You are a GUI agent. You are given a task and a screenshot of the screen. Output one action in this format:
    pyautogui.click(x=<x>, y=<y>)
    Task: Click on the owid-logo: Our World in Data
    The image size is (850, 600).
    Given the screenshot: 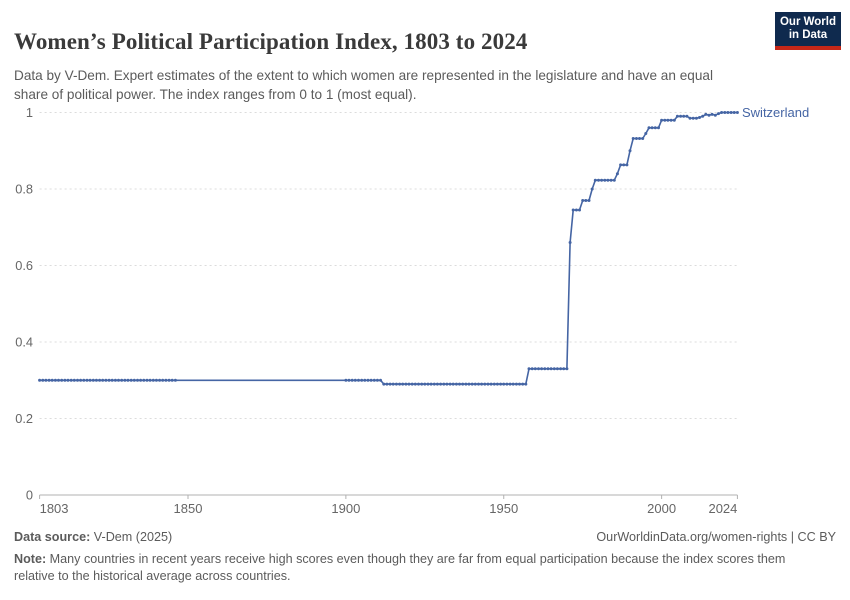 What is the action you would take?
    pyautogui.click(x=808, y=31)
    